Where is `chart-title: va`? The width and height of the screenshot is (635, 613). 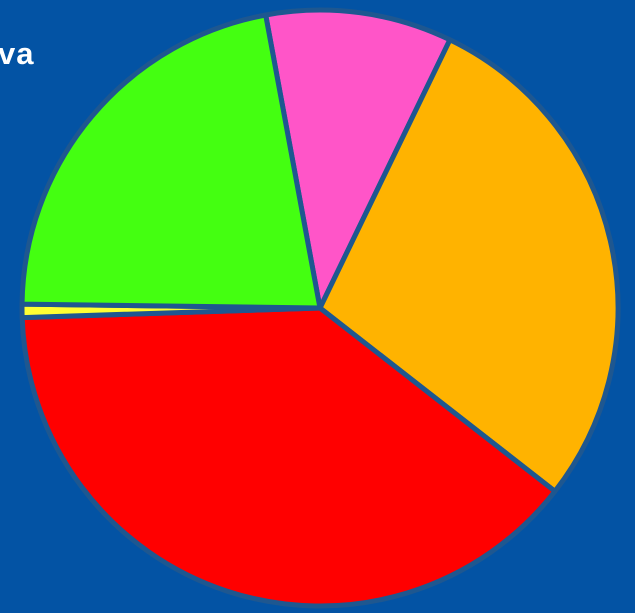
chart-title: va is located at coordinates (17, 53).